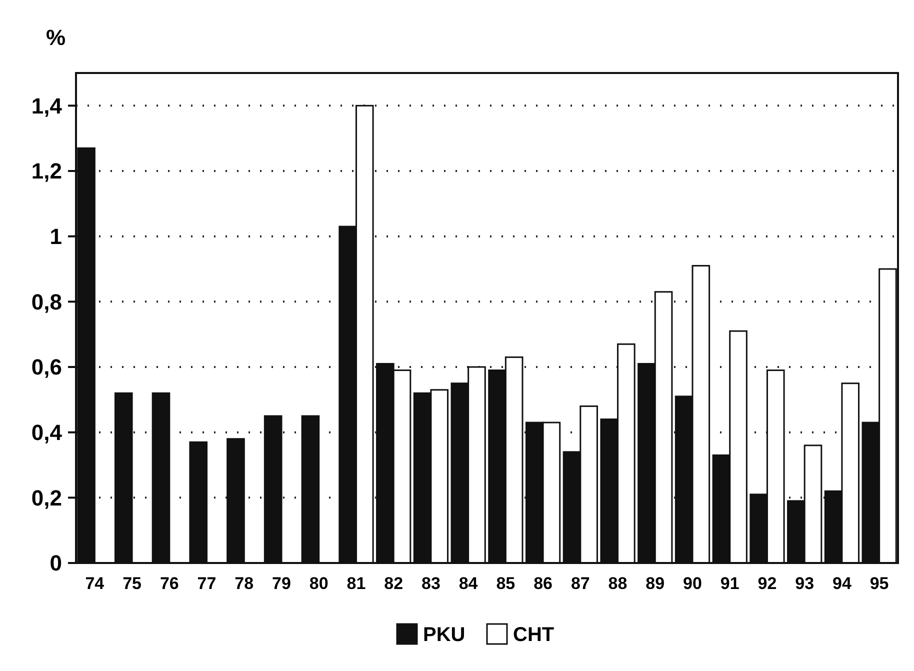  I want to click on y-tick-label: 1,4, so click(47, 105).